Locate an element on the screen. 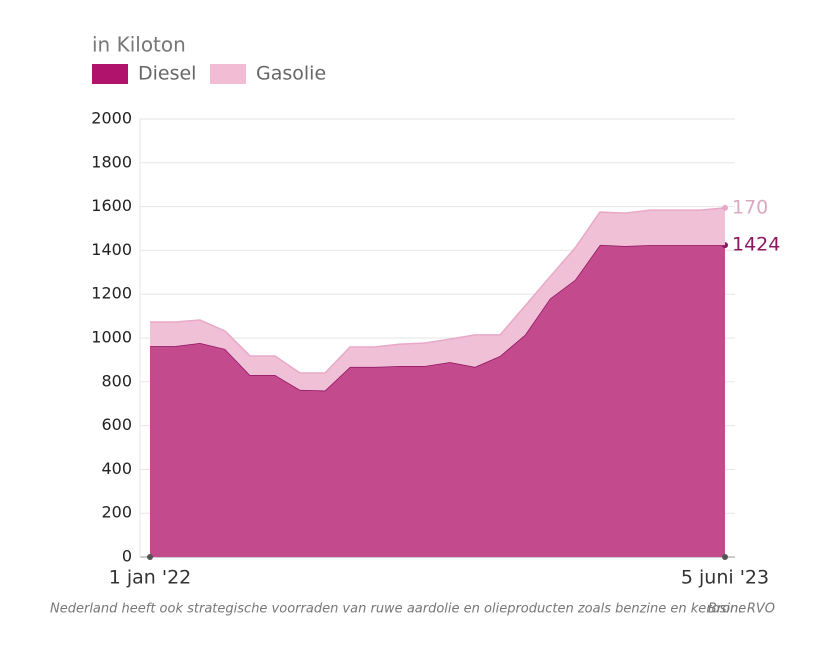  y-tick-label: 1800 is located at coordinates (111, 161).